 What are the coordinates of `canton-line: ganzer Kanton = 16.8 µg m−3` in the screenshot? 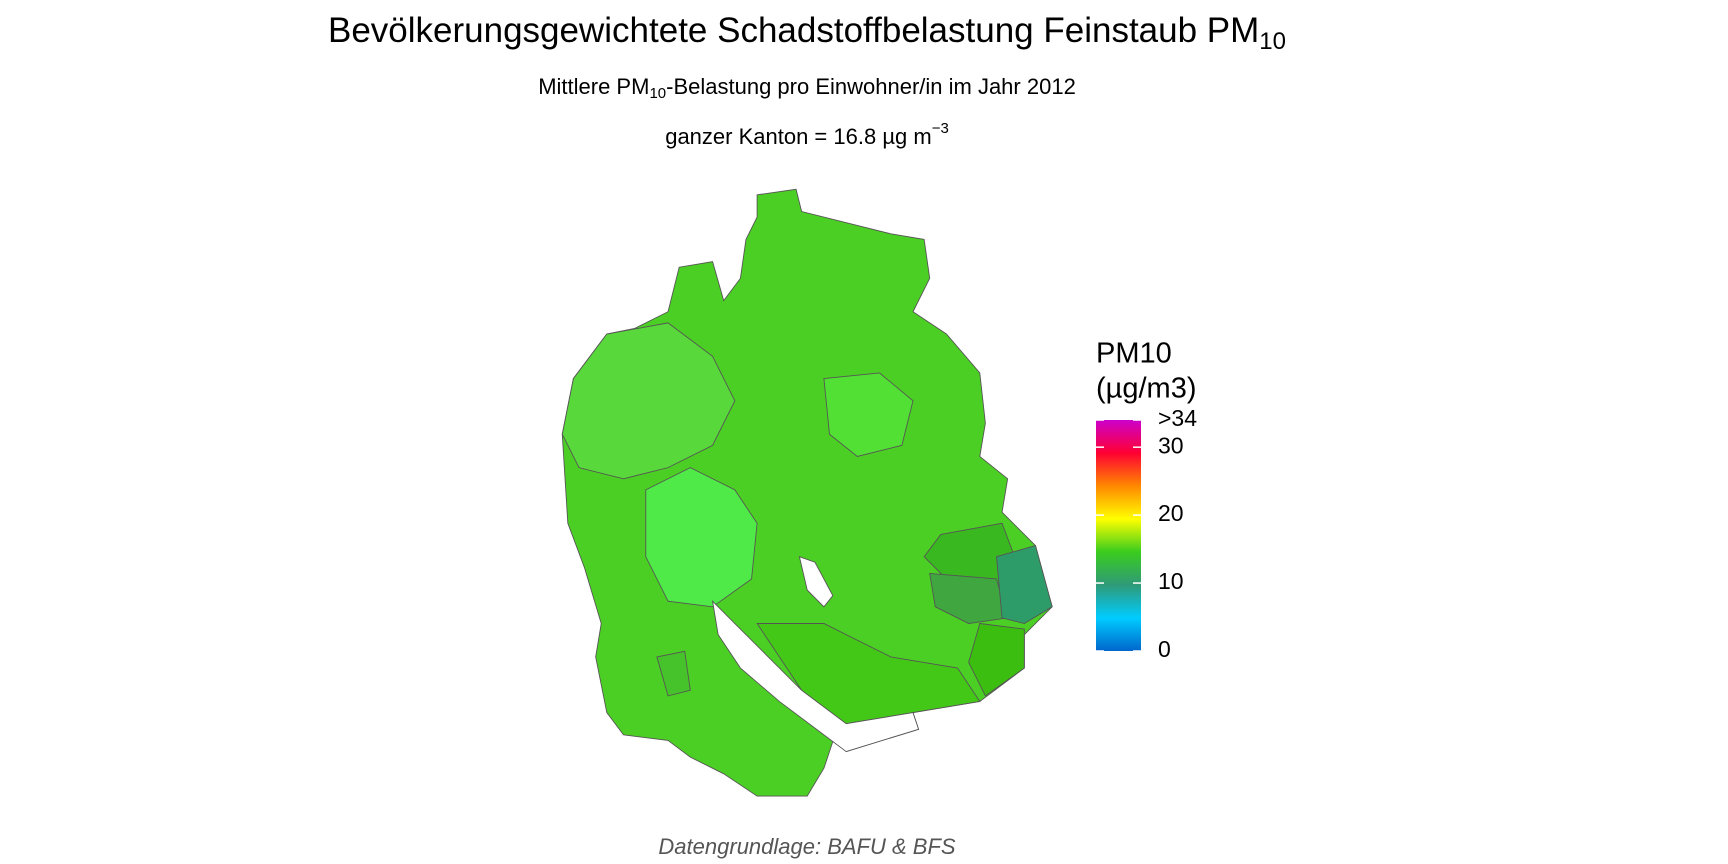 It's located at (807, 134).